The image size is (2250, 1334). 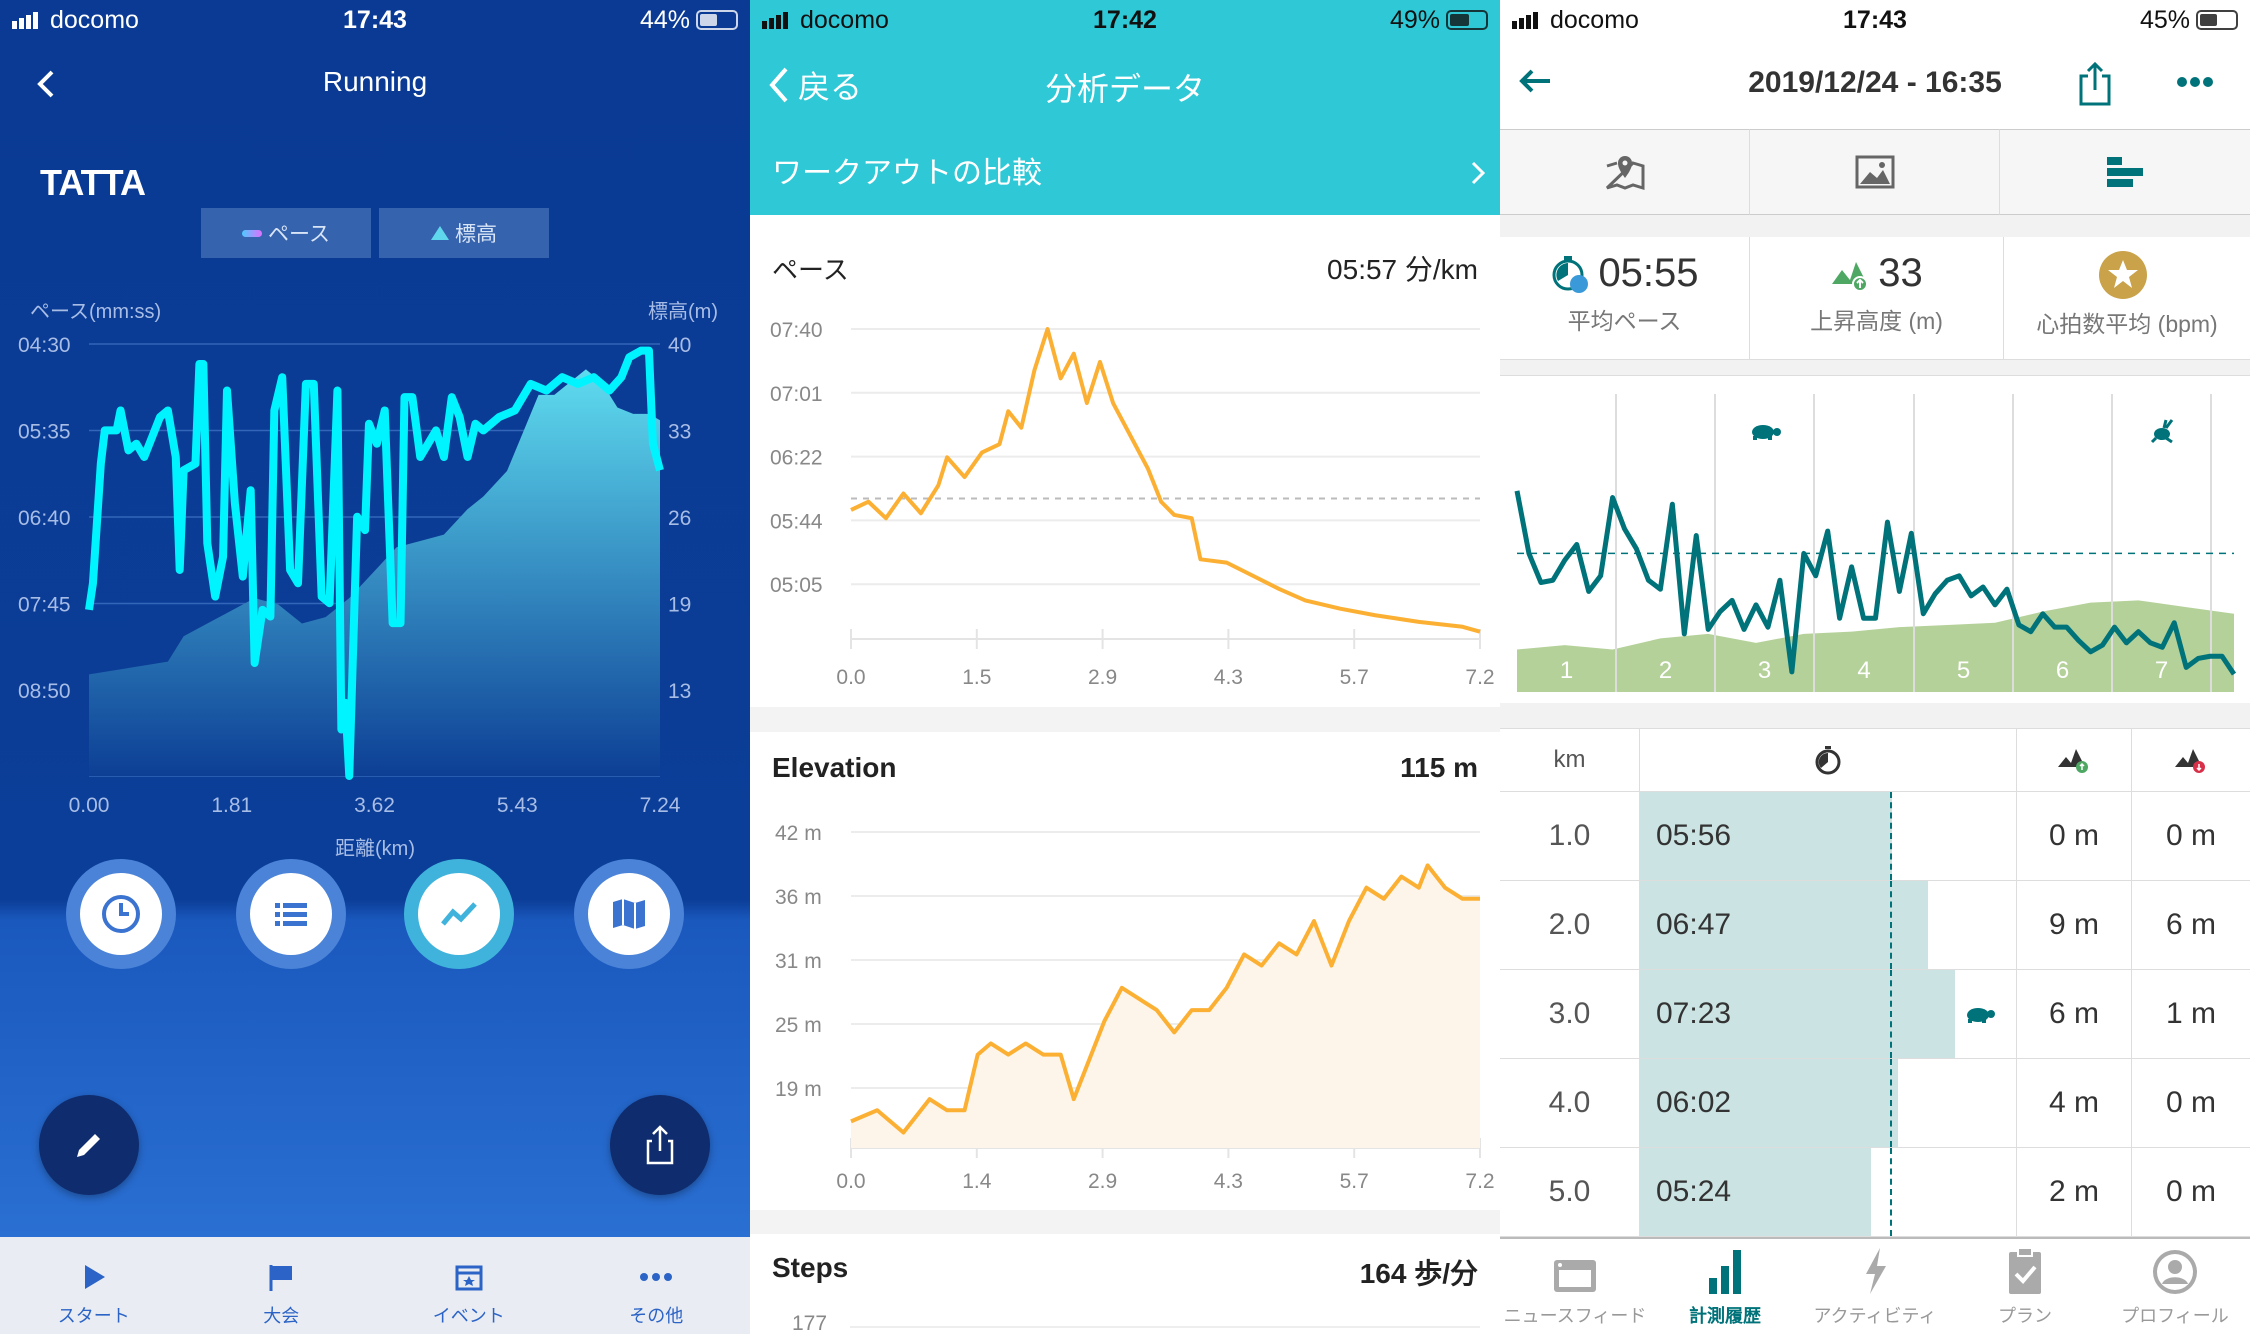 I want to click on column-header-descent, so click(x=2190, y=760).